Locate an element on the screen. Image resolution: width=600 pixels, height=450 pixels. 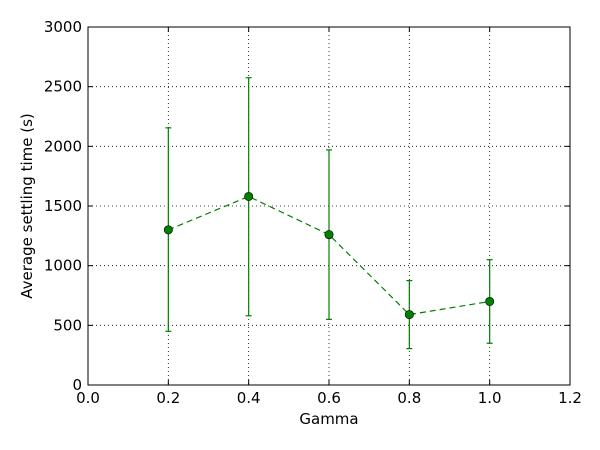
y-tick-label: 1500 is located at coordinates (63, 206).